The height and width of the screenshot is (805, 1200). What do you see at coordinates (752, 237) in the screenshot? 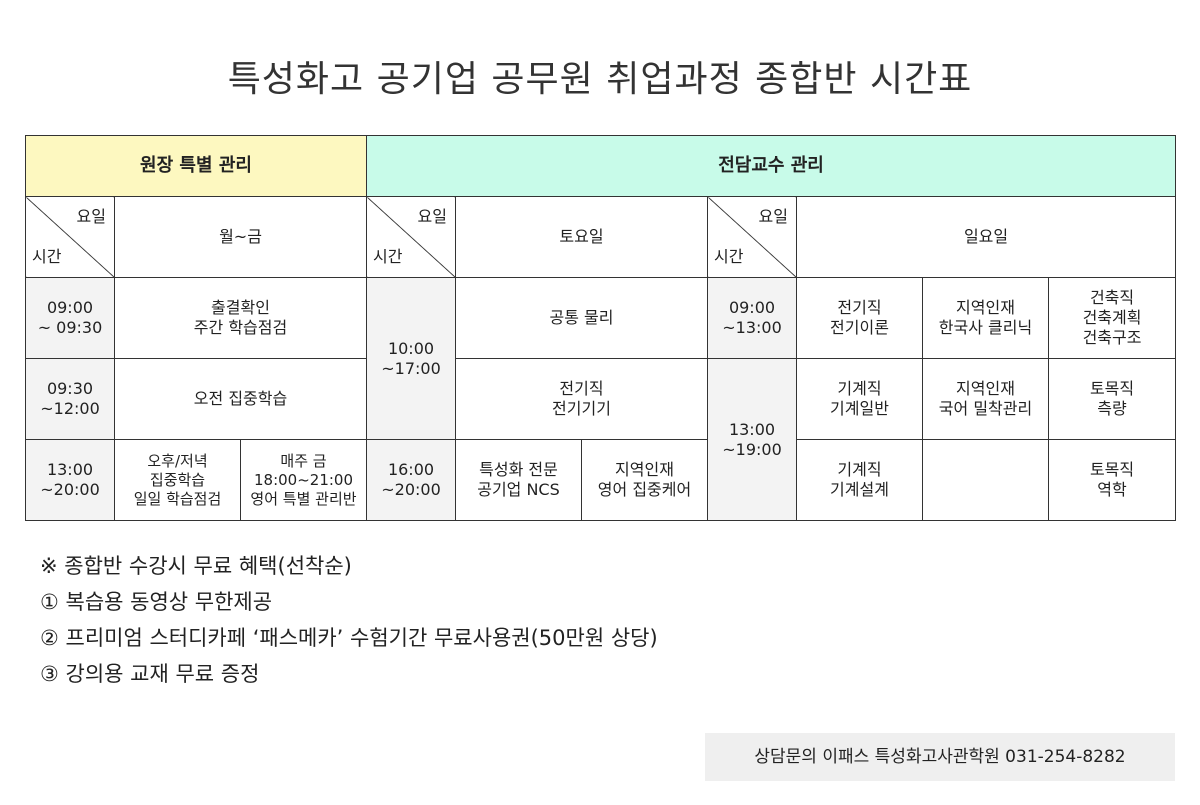
I see `diagonal-header-sunday: 요일 시간` at bounding box center [752, 237].